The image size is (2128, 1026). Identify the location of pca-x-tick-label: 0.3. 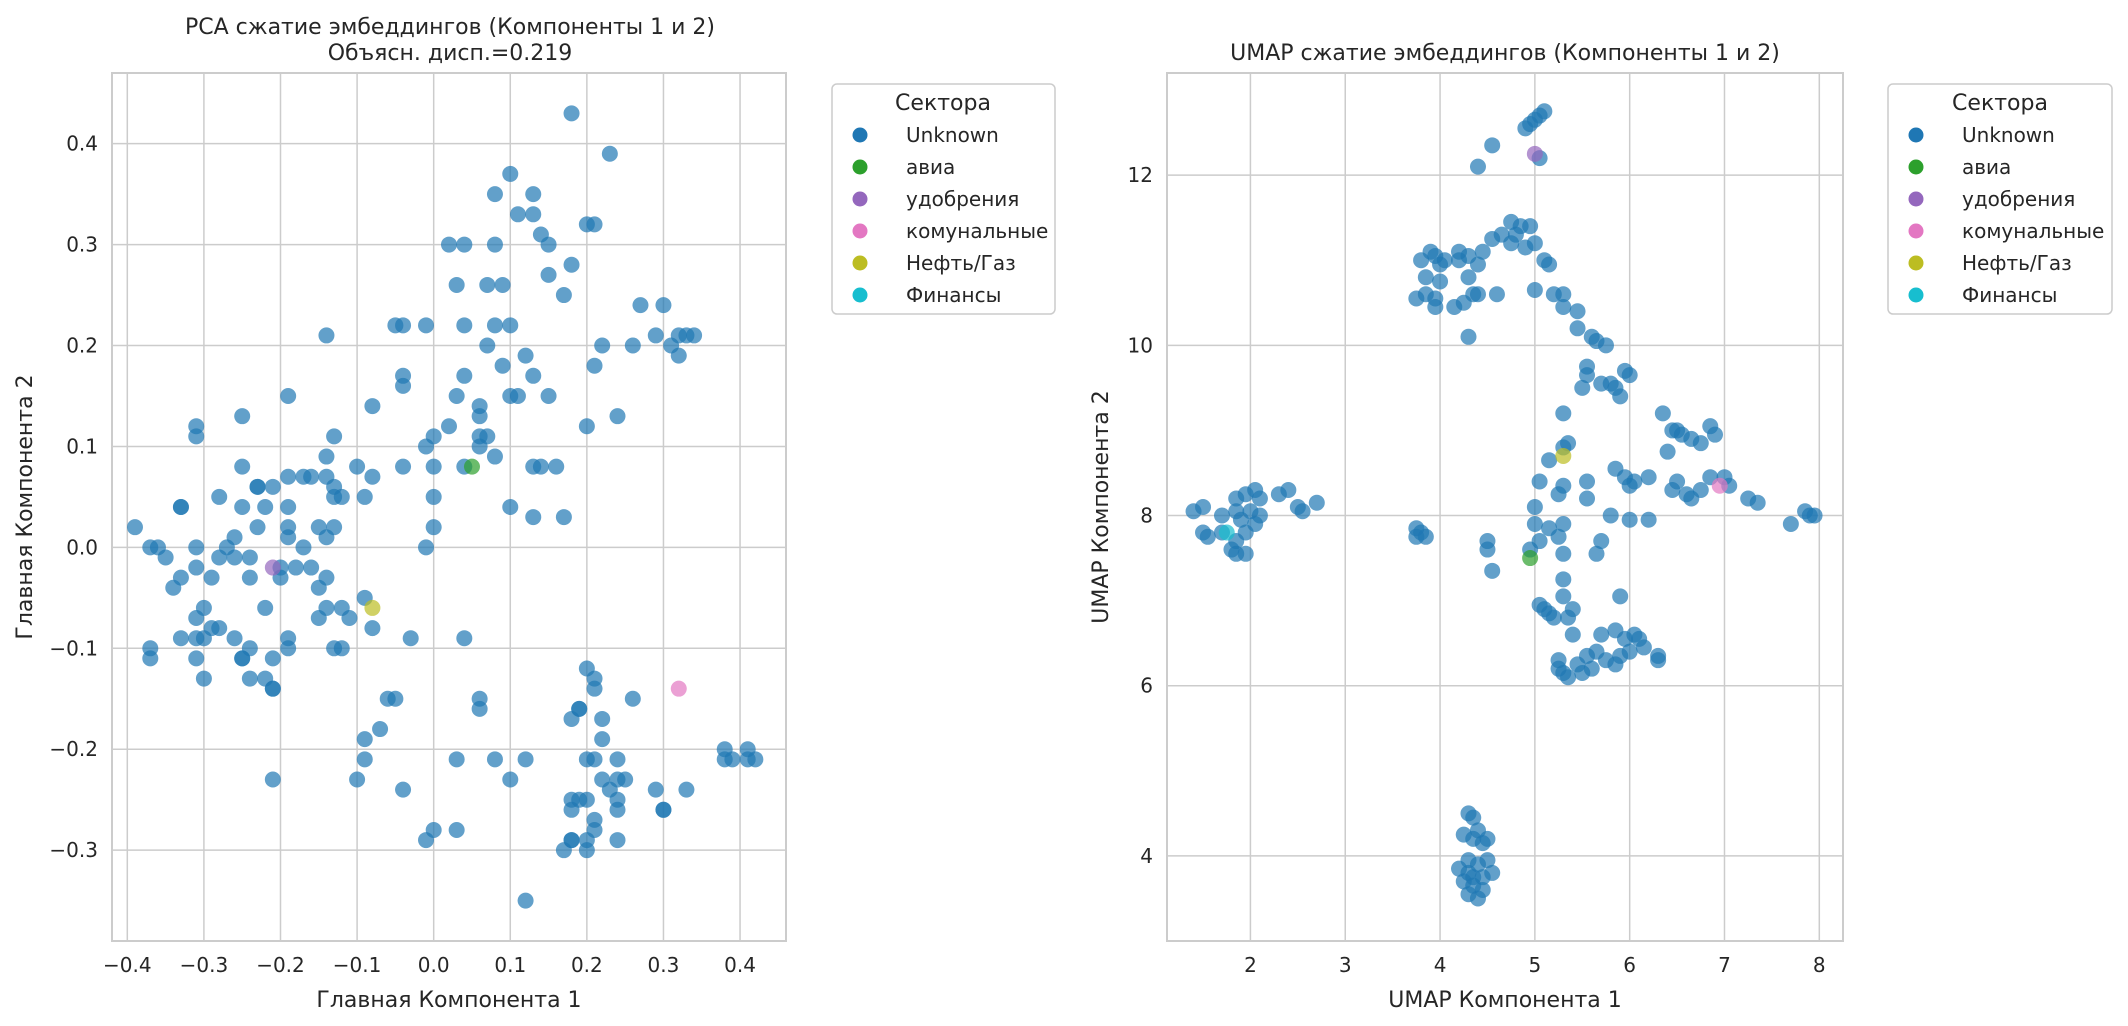
(664, 965).